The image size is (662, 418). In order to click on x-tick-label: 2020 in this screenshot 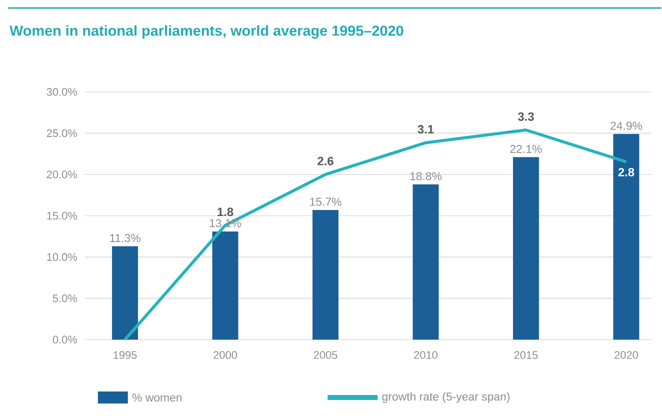, I will do `click(626, 355)`.